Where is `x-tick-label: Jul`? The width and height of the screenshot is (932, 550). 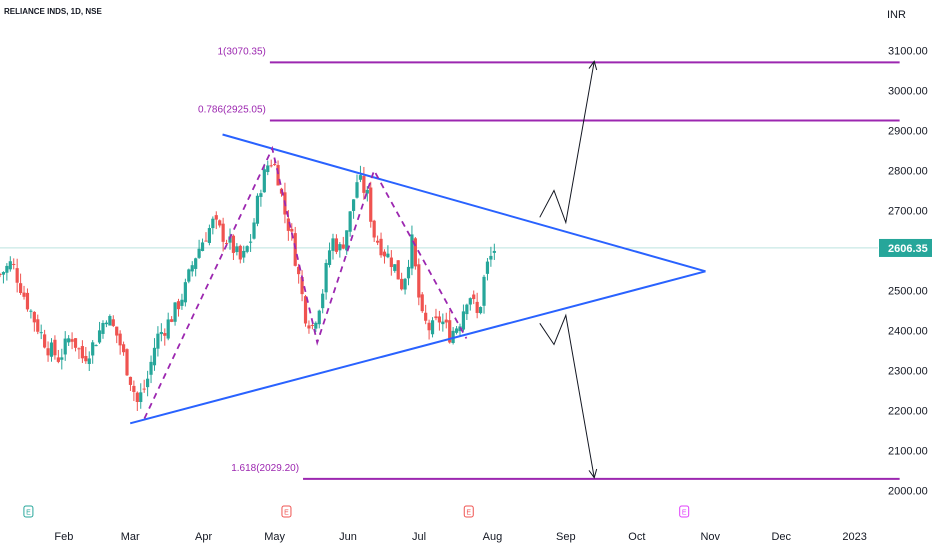
x-tick-label: Jul is located at coordinates (419, 537).